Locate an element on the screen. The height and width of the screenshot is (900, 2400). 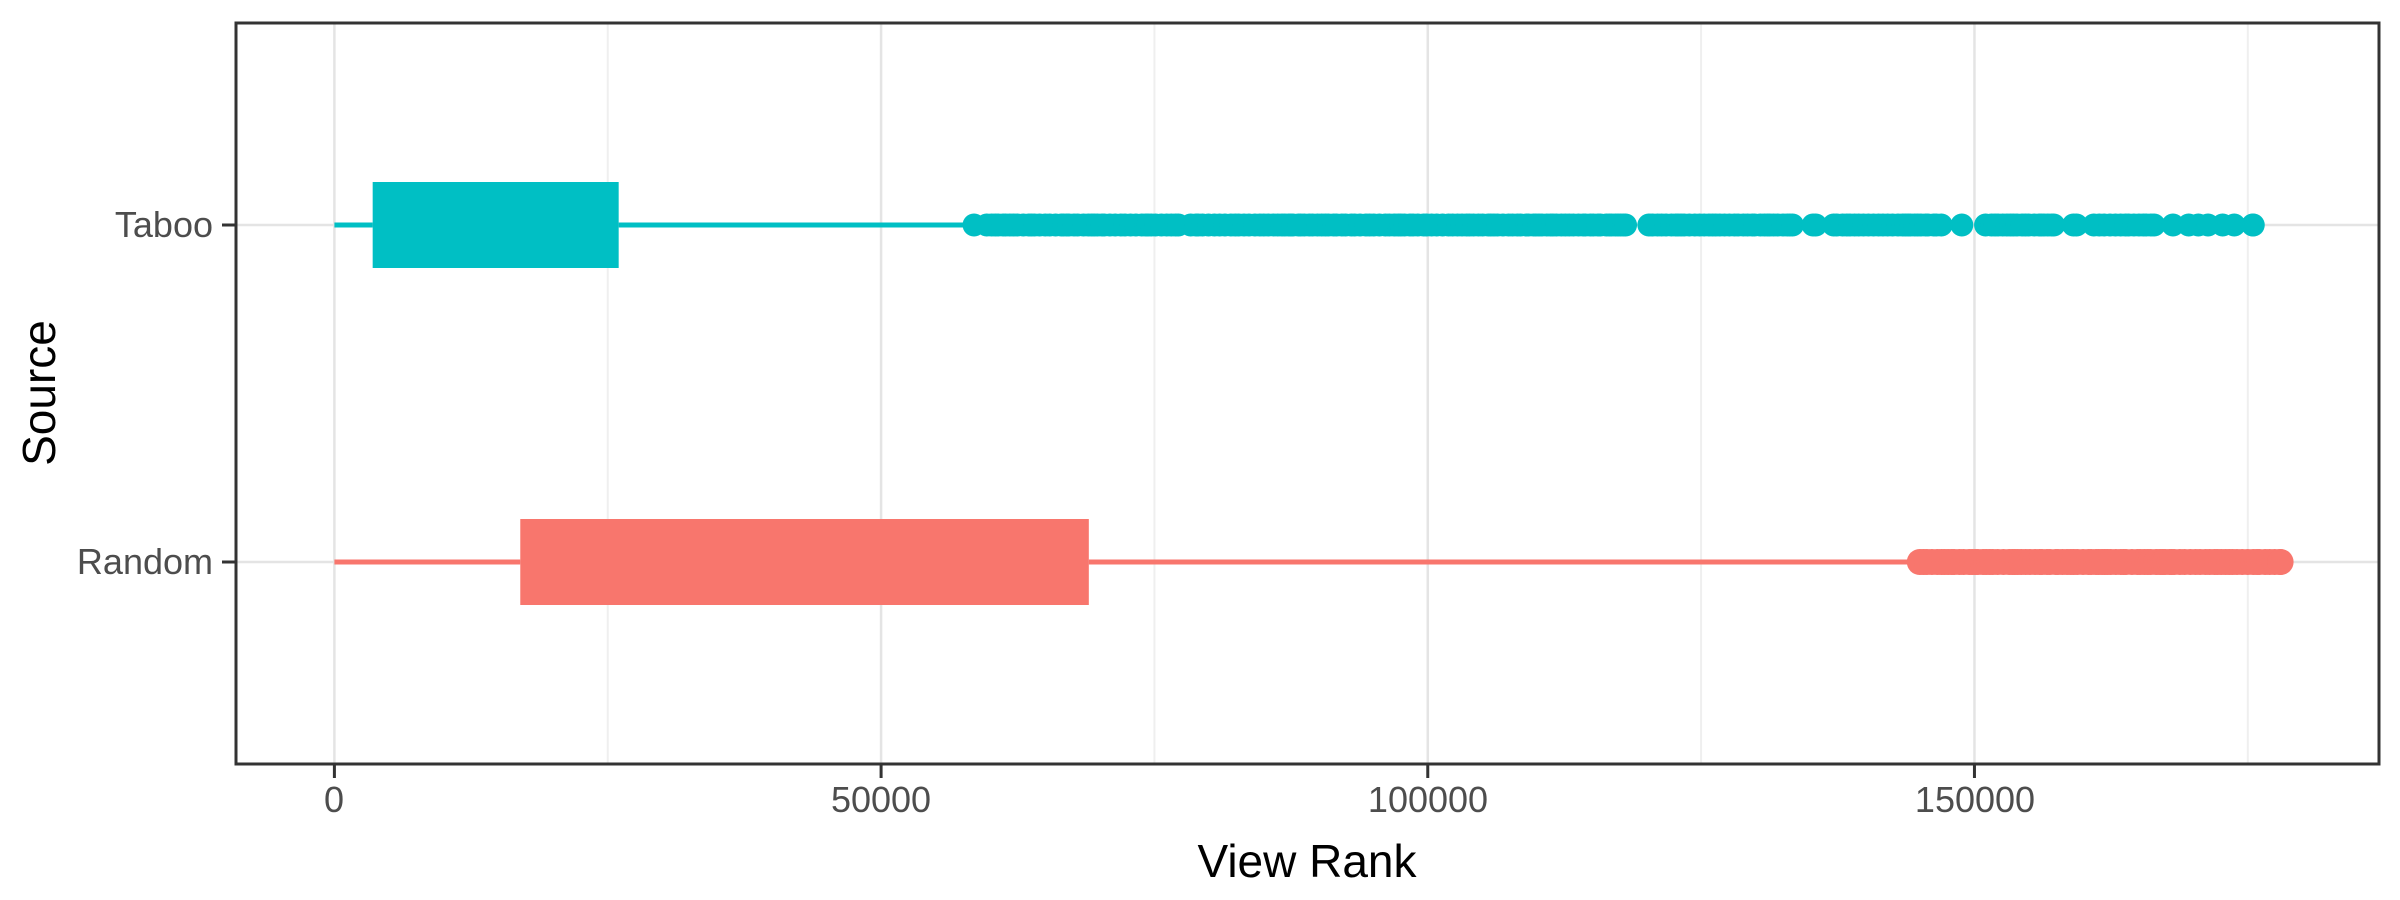
x-tick-label-150000: 150000 is located at coordinates (1975, 799).